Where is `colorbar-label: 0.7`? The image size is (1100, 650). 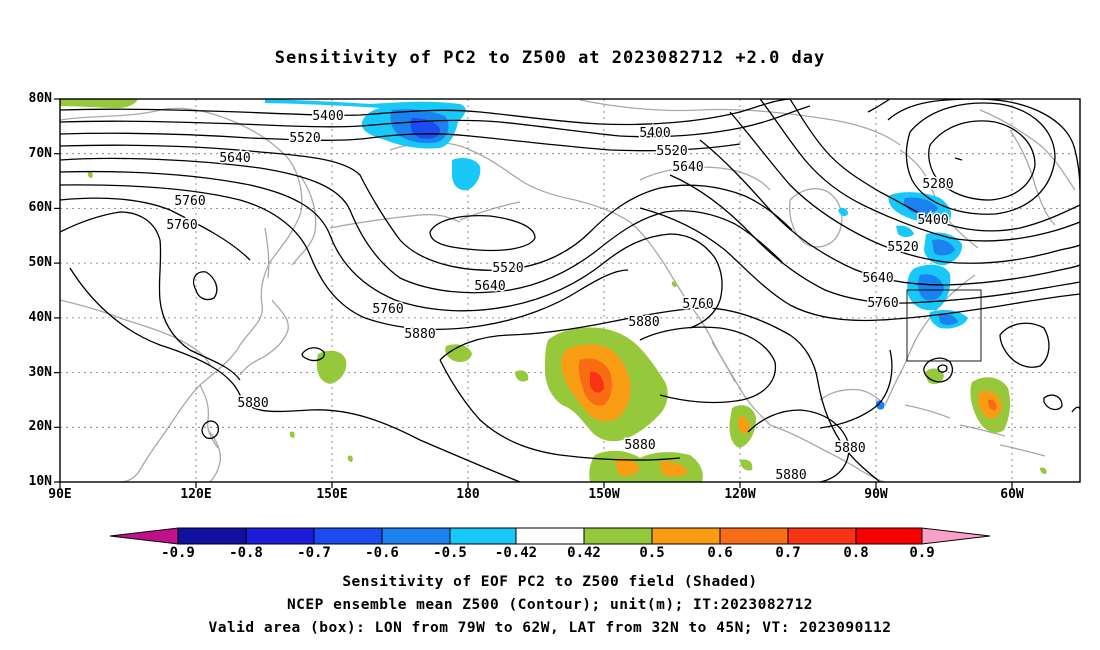 colorbar-label: 0.7 is located at coordinates (788, 553).